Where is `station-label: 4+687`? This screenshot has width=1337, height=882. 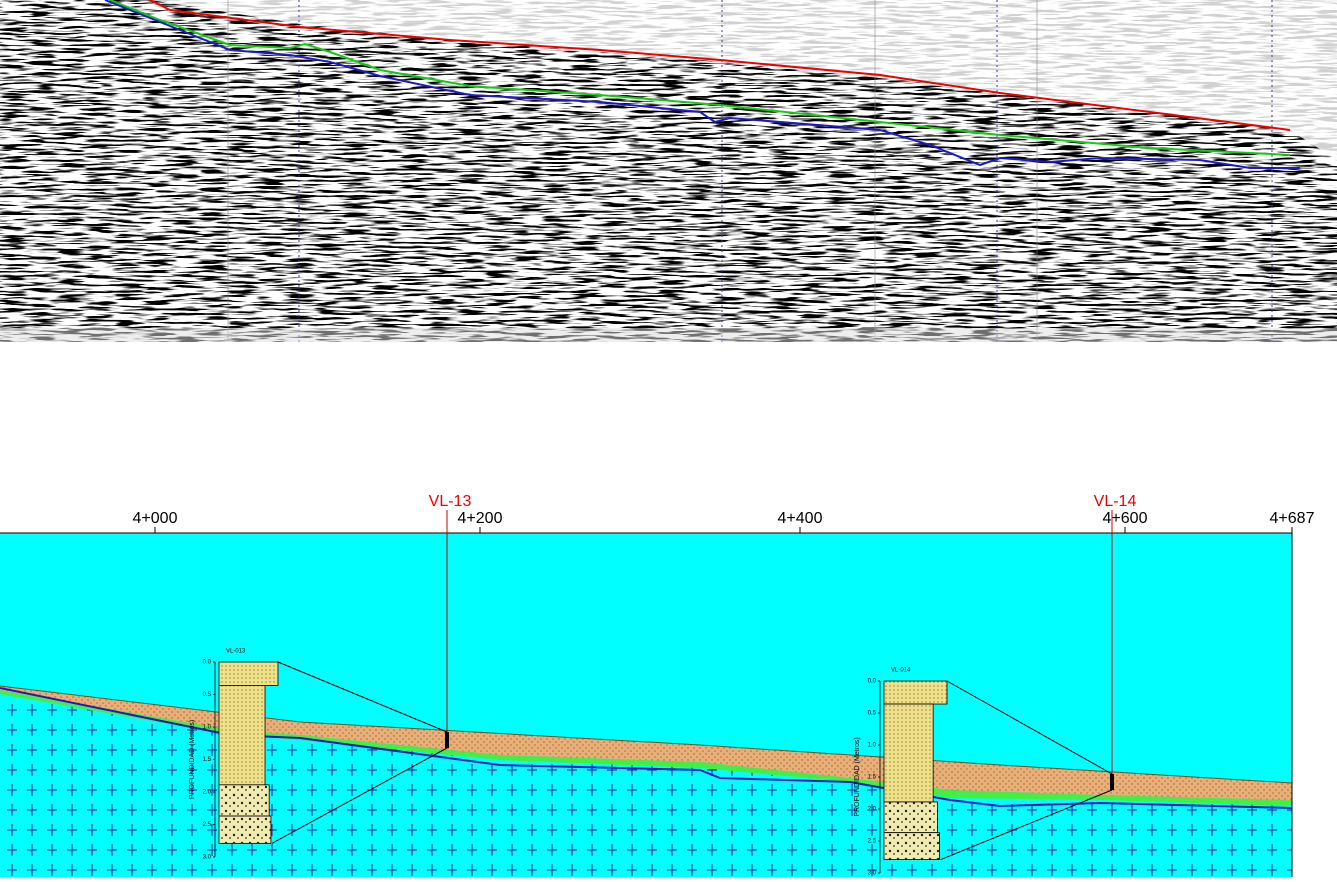
station-label: 4+687 is located at coordinates (1292, 518).